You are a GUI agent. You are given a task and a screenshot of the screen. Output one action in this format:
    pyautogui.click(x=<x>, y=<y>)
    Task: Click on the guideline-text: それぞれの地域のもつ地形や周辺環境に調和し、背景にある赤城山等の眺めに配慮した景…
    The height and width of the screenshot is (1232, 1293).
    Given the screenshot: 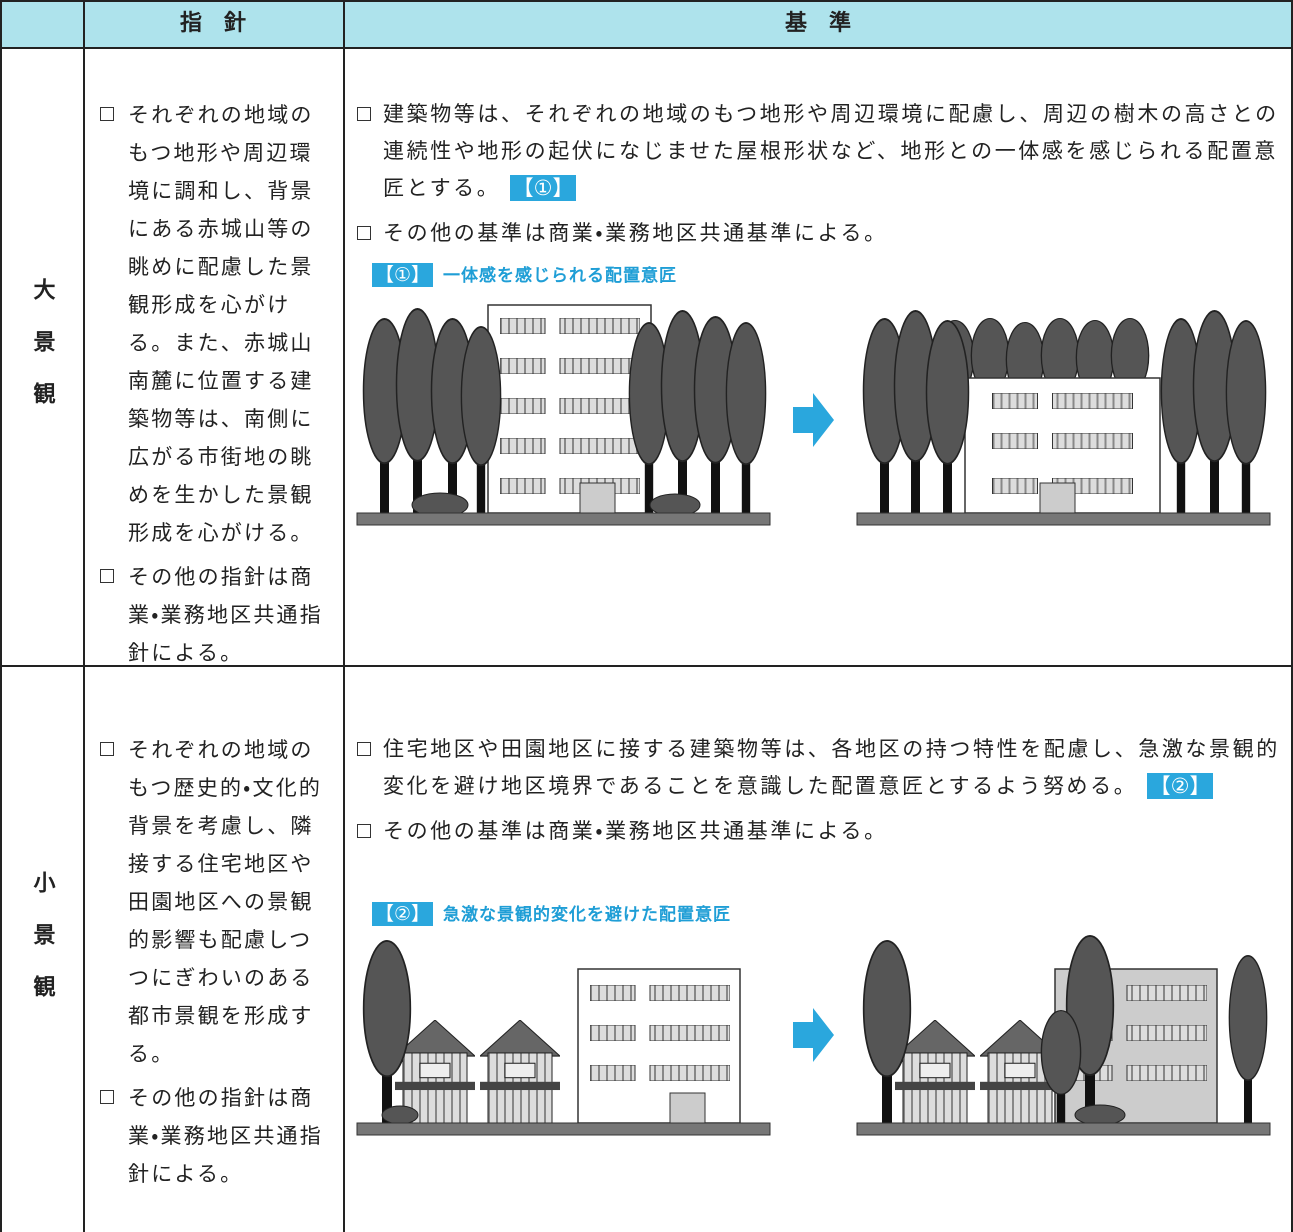 What is the action you would take?
    pyautogui.click(x=221, y=324)
    